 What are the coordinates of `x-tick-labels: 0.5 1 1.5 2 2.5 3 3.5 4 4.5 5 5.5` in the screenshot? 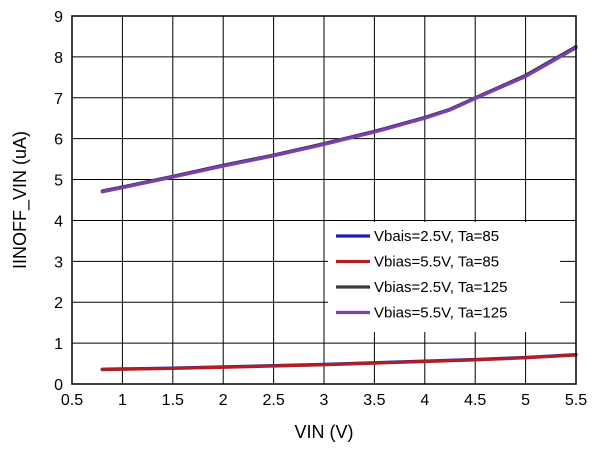 It's located at (324, 400).